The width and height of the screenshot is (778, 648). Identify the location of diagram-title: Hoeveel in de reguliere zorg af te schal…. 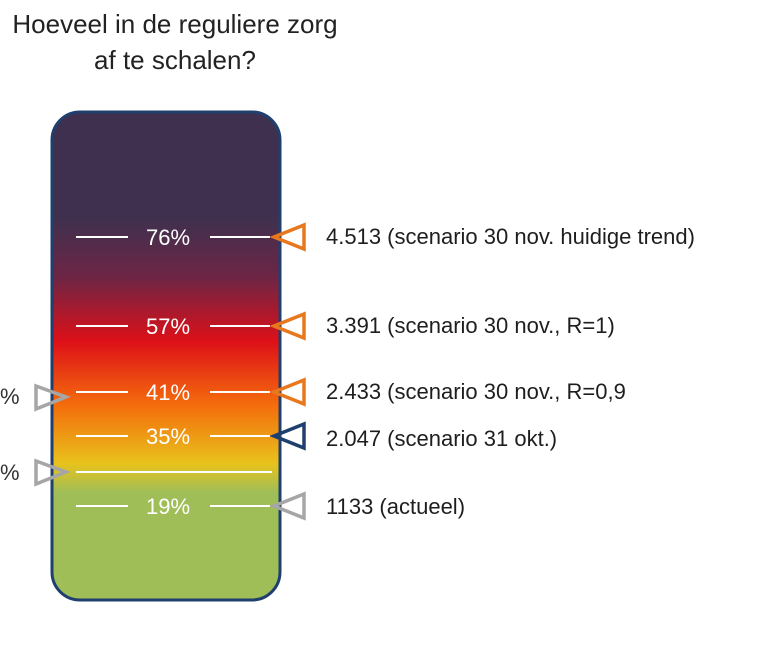
(175, 42).